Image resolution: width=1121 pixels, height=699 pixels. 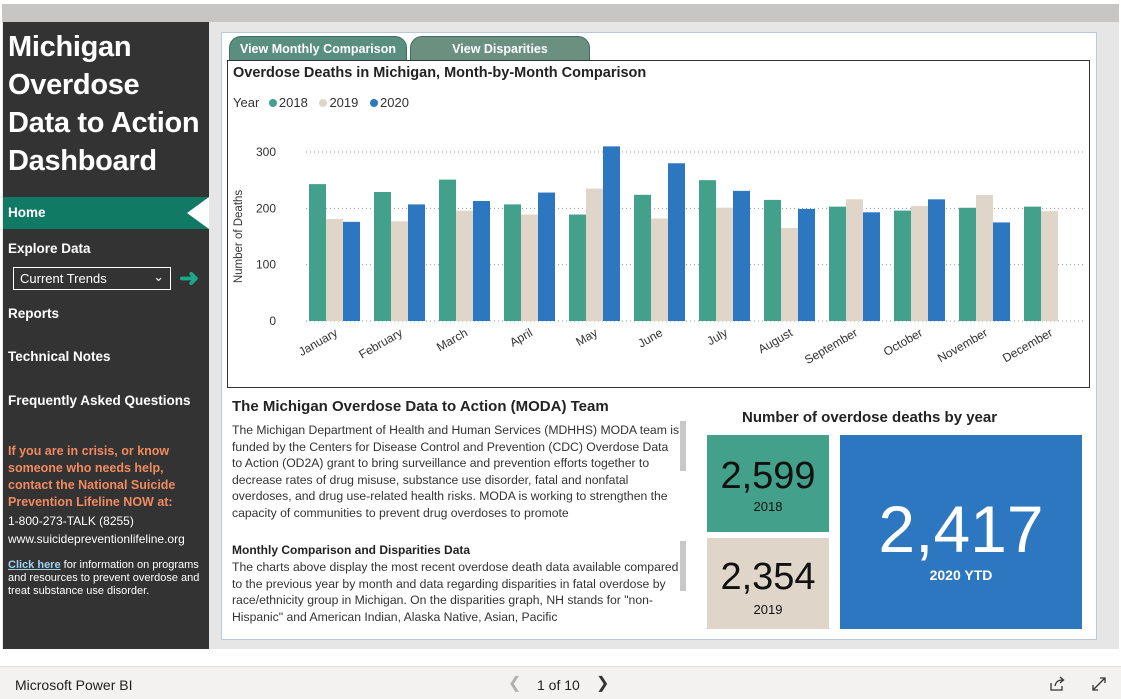 What do you see at coordinates (318, 48) in the screenshot?
I see `tab-monthly-comparison: View Monthly Comparison` at bounding box center [318, 48].